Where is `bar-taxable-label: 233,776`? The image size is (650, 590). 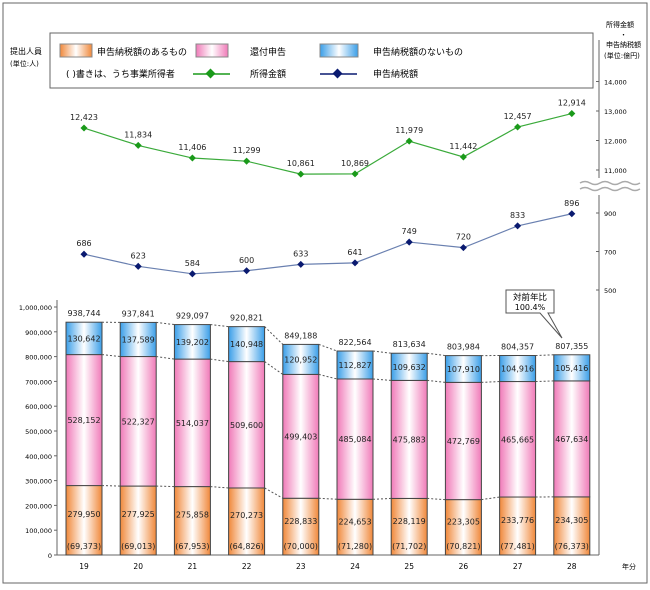
bar-taxable-label: 233,776 is located at coordinates (517, 520).